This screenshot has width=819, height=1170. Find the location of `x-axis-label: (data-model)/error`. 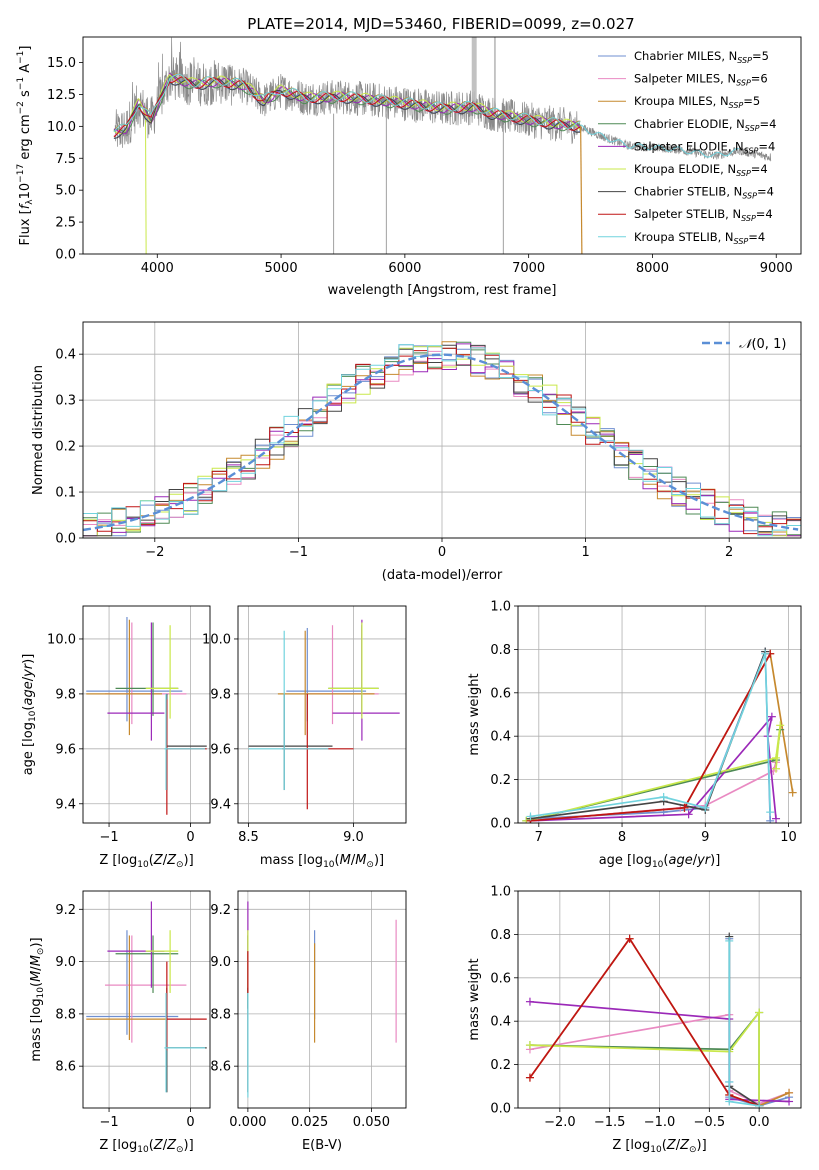

x-axis-label: (data-model)/error is located at coordinates (442, 575).